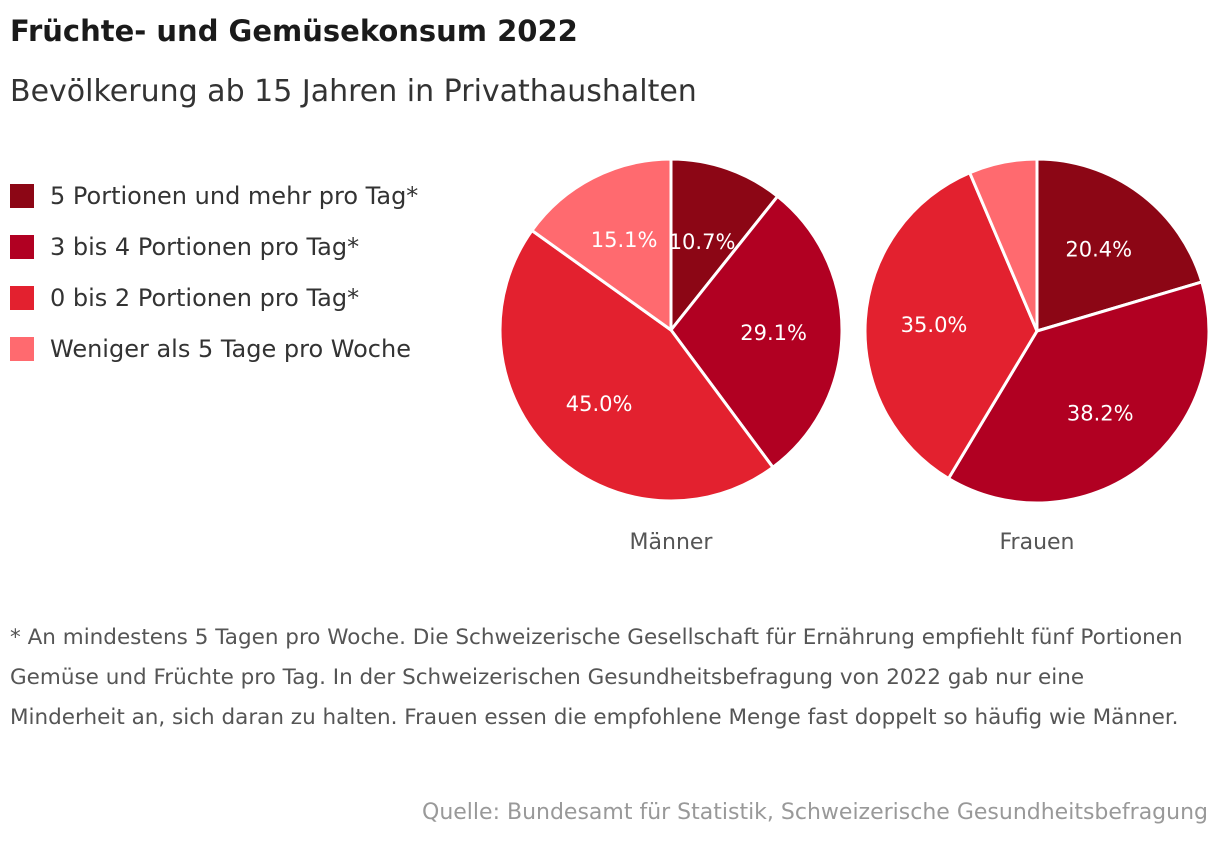 This screenshot has width=1220, height=848. What do you see at coordinates (624, 240) in the screenshot?
I see `slice-data-label: 15.1%` at bounding box center [624, 240].